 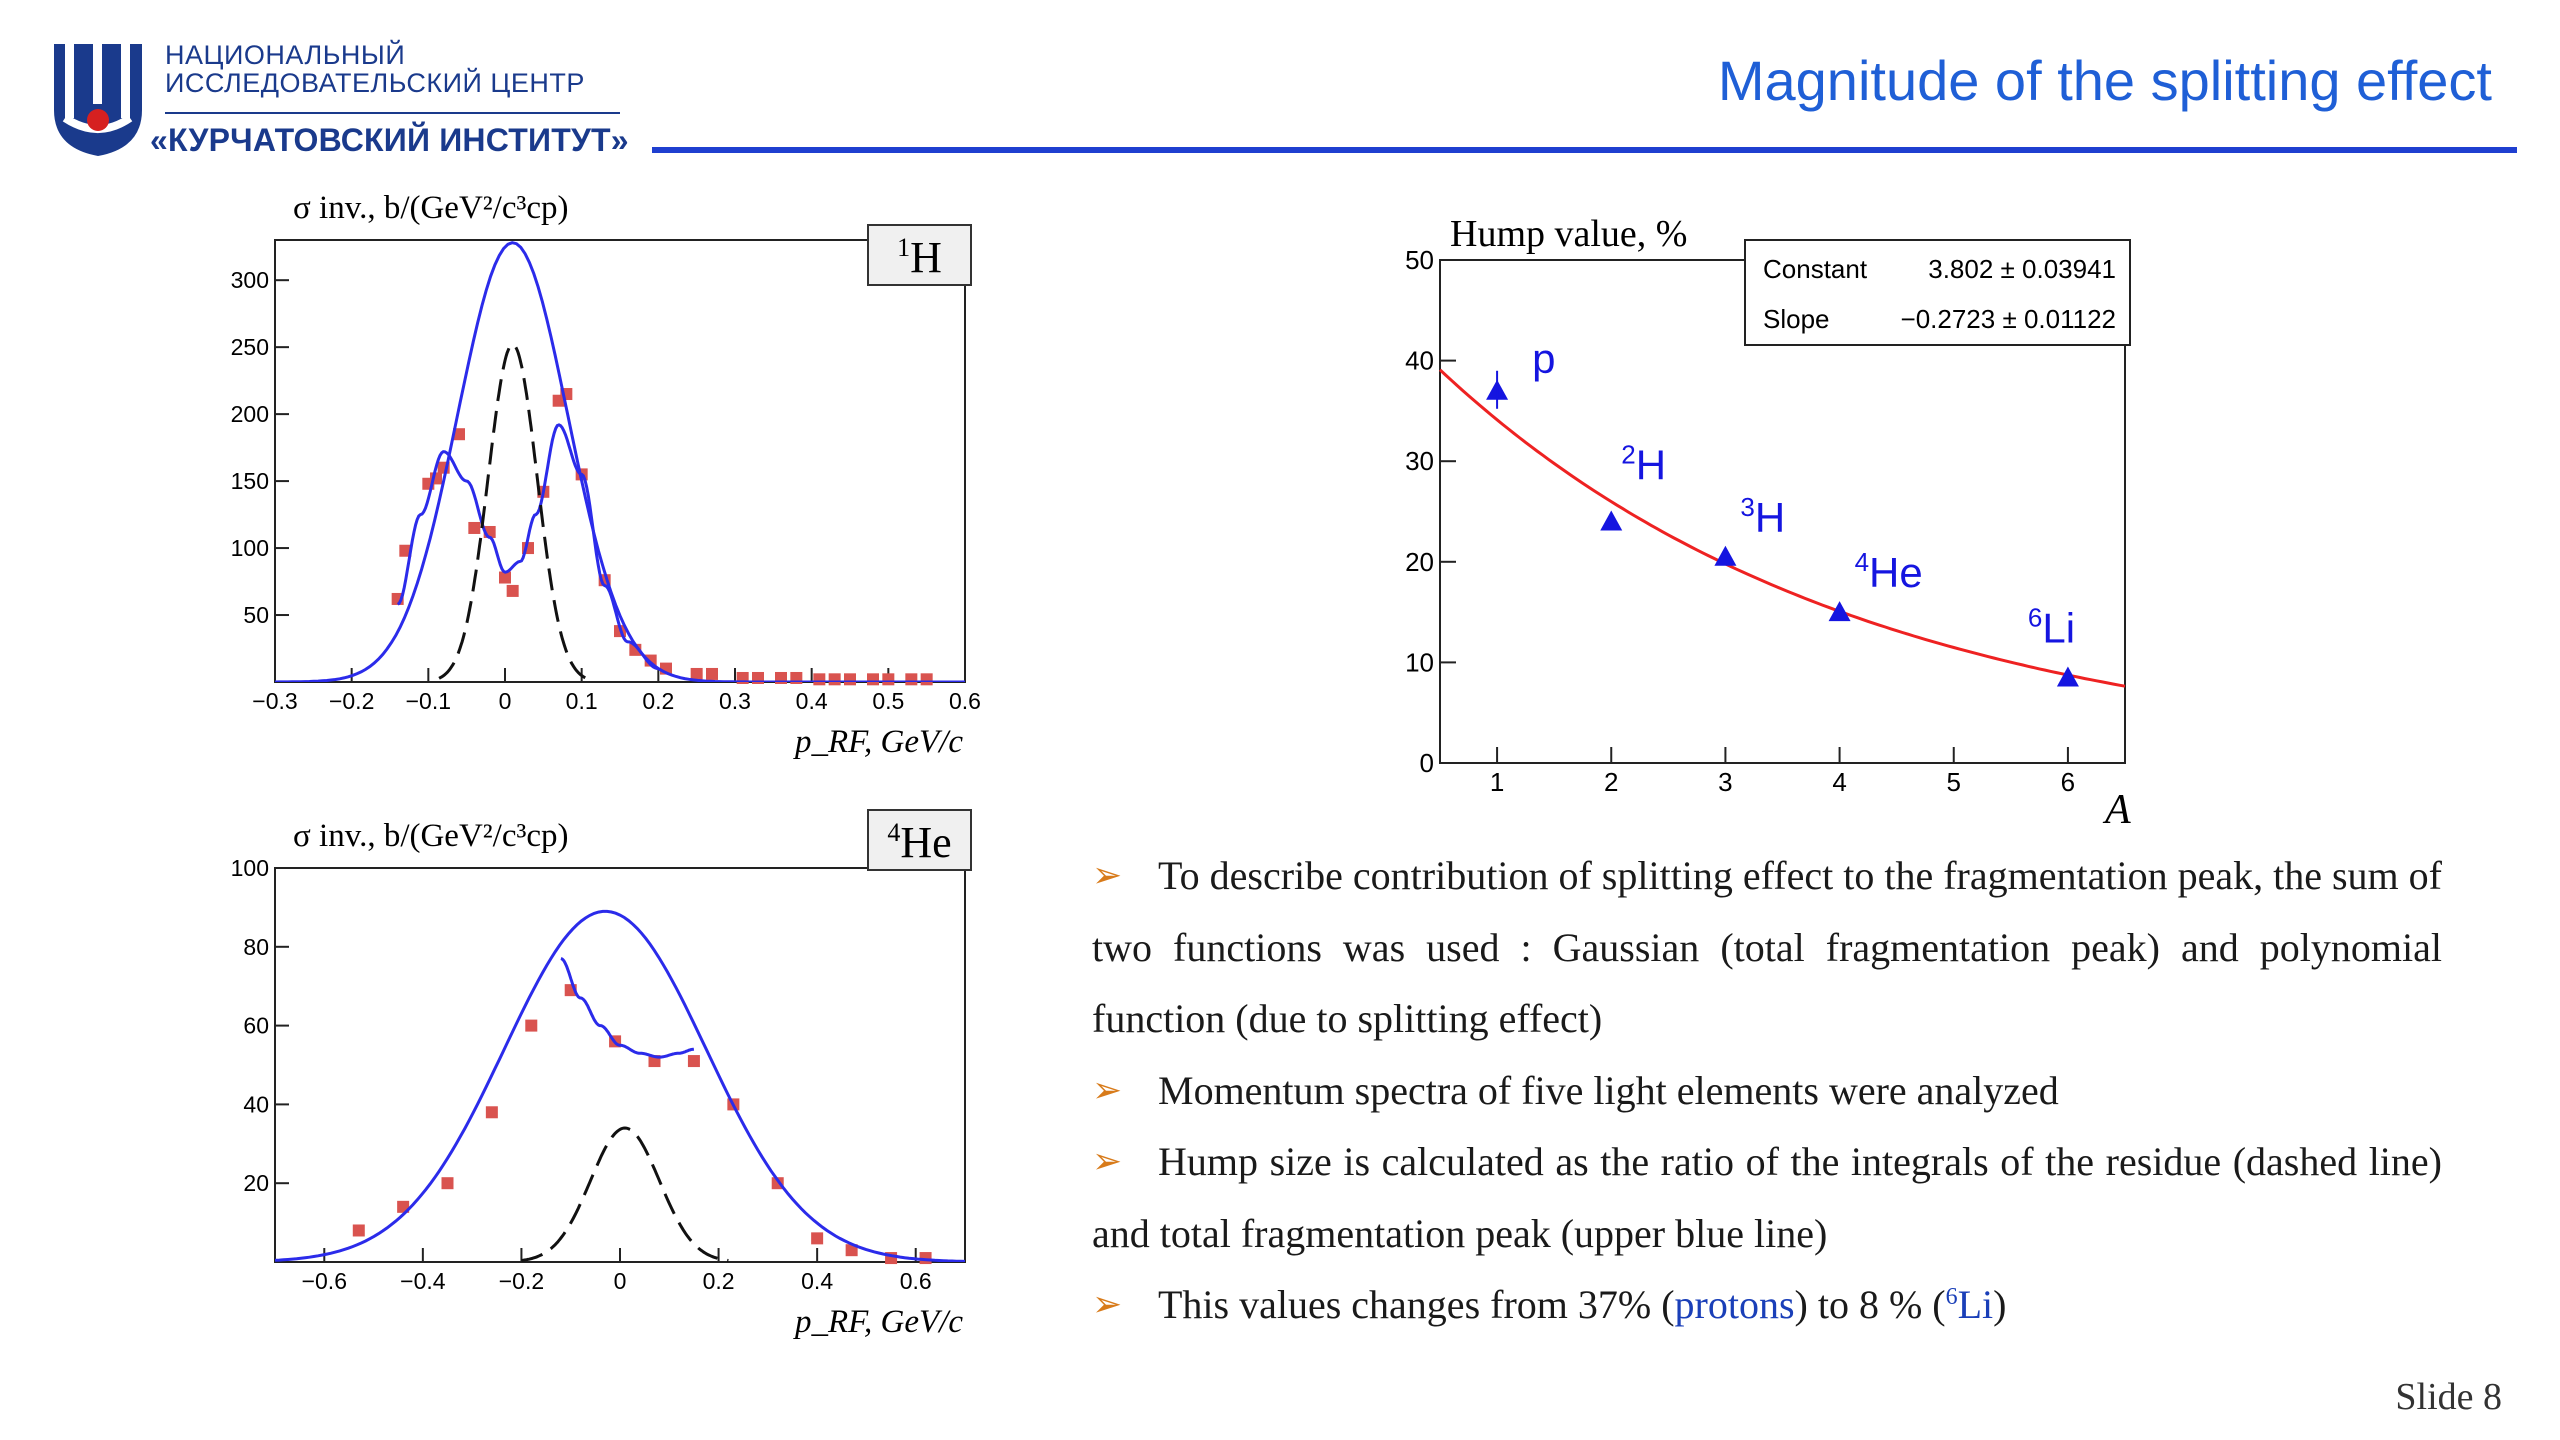 I want to click on y-tick-label: 30, so click(x=1419, y=461).